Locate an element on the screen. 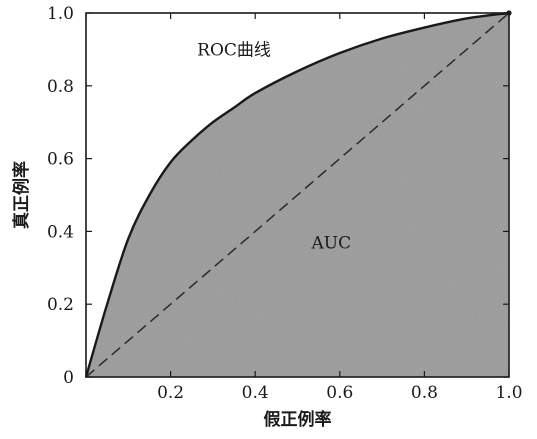 This screenshot has height=439, width=537. x-tick-label: 0.8 is located at coordinates (424, 393).